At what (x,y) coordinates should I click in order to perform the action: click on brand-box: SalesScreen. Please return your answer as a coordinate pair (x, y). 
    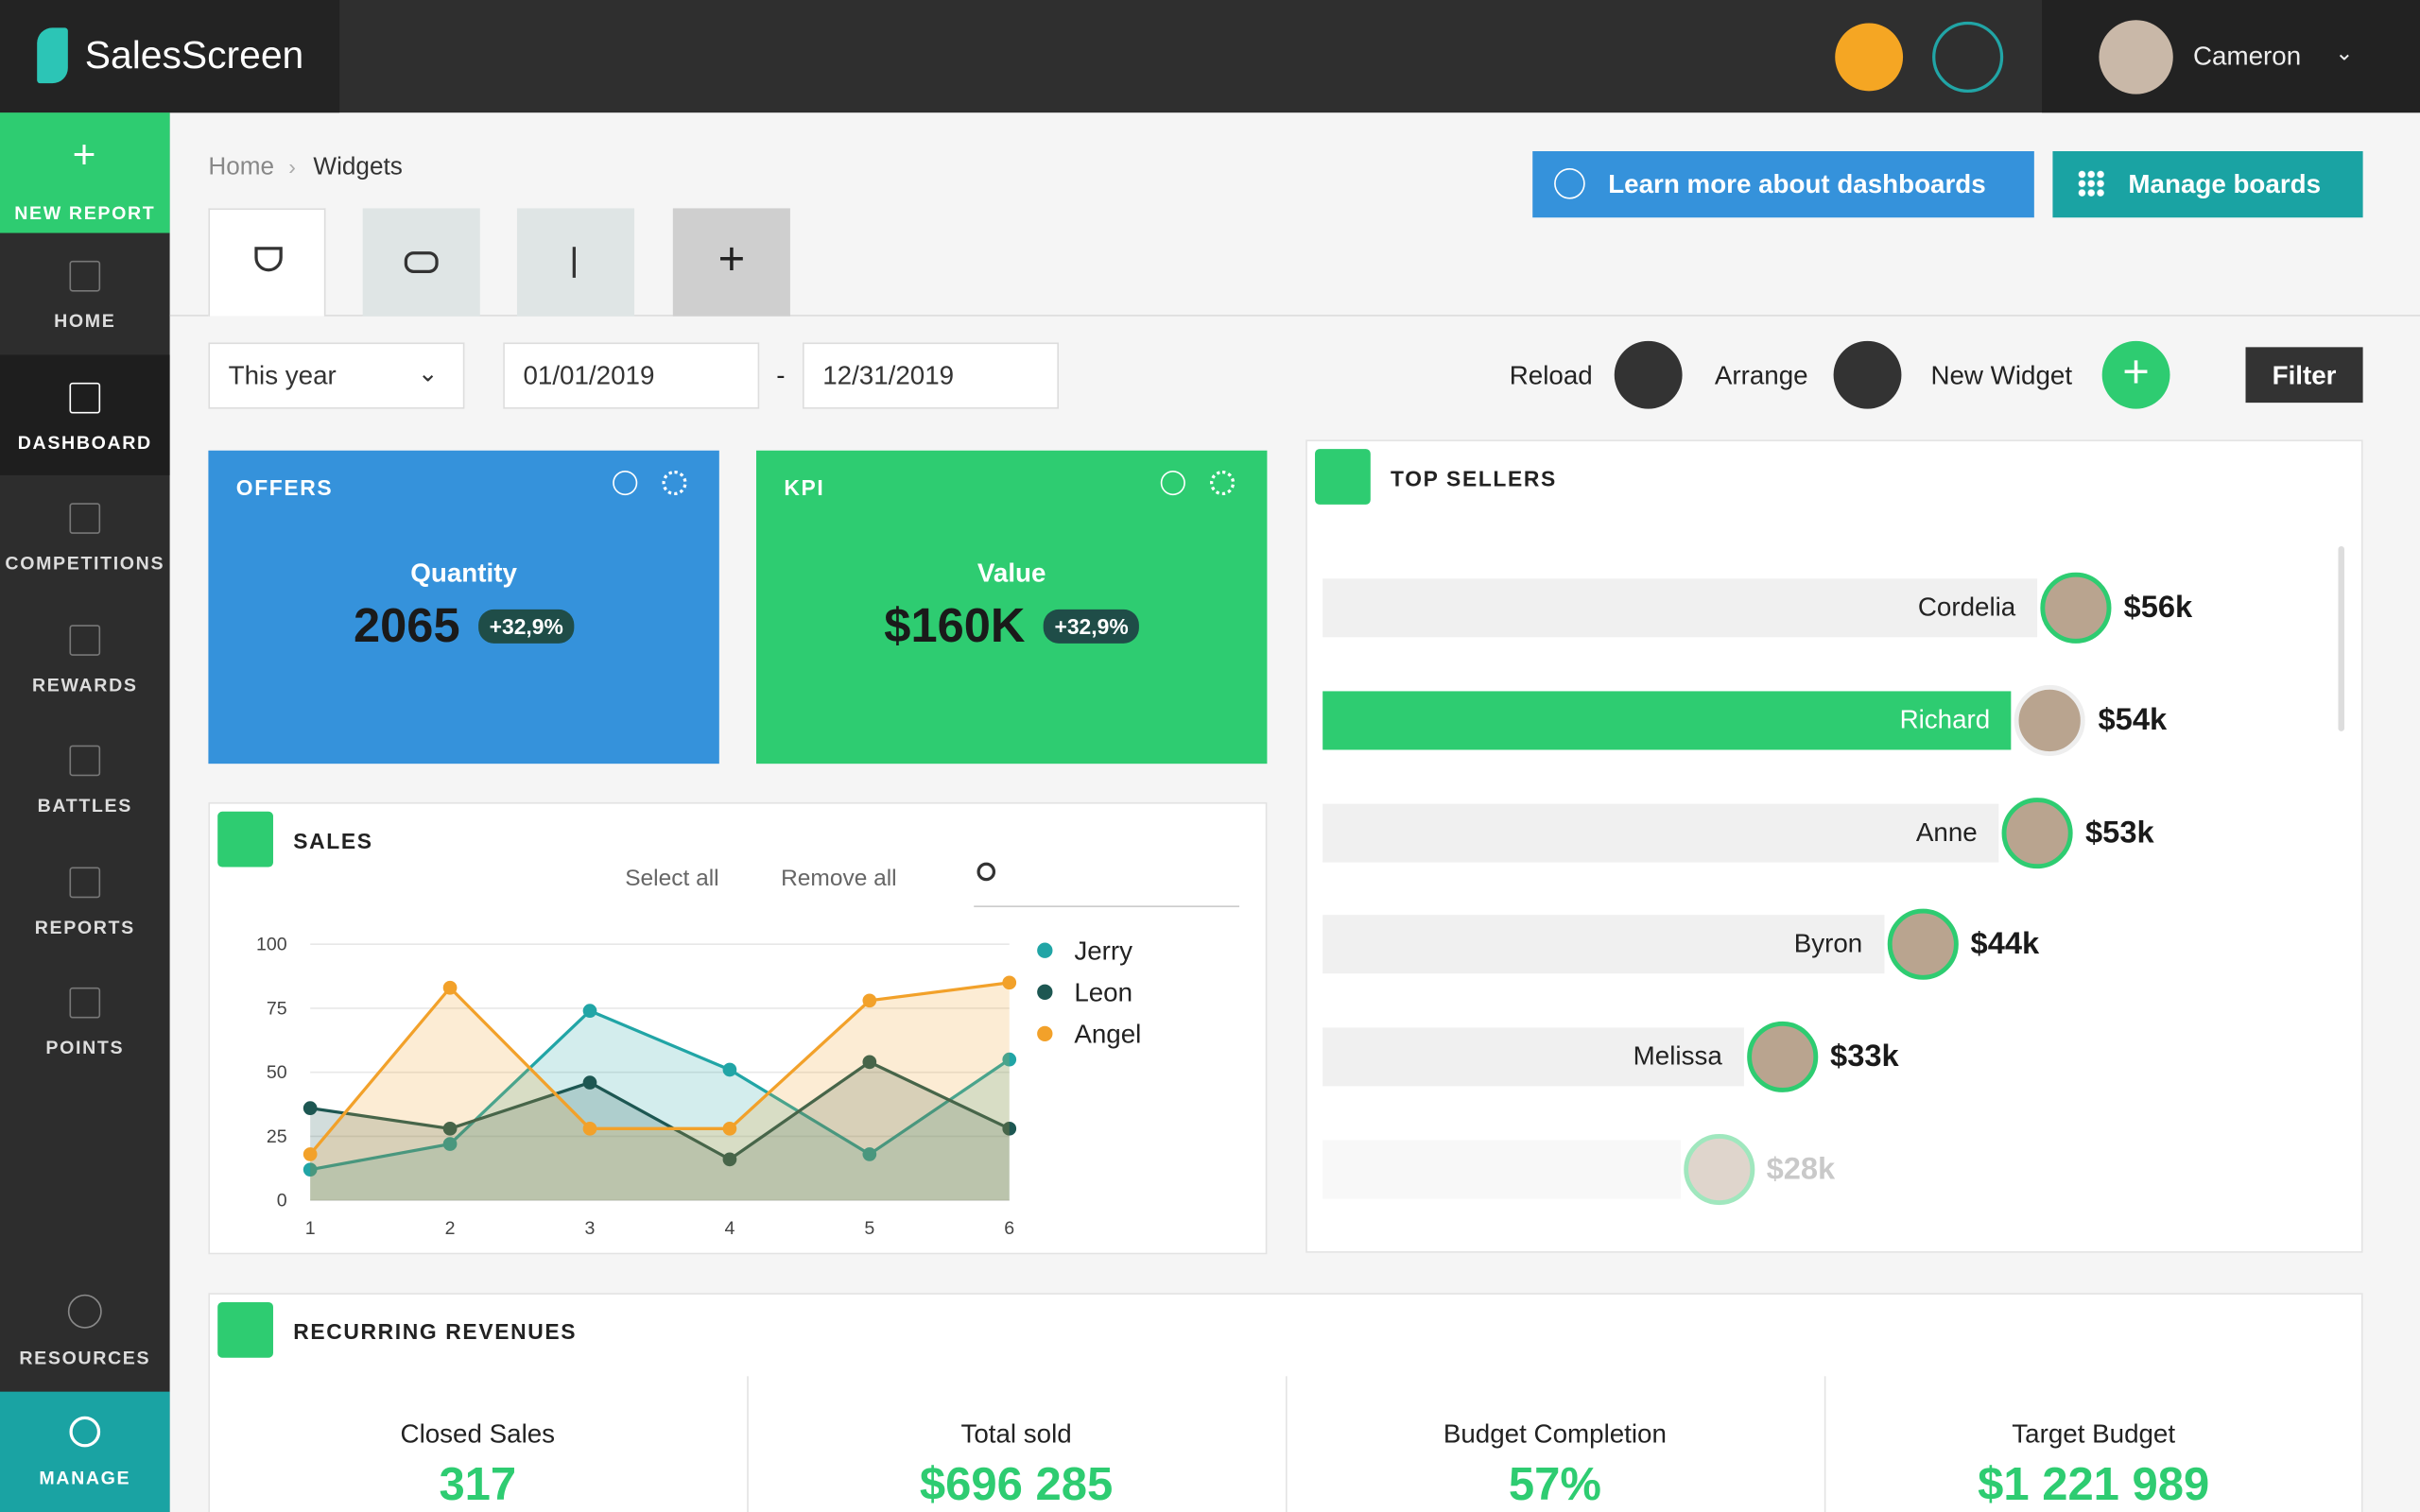
    Looking at the image, I should click on (170, 56).